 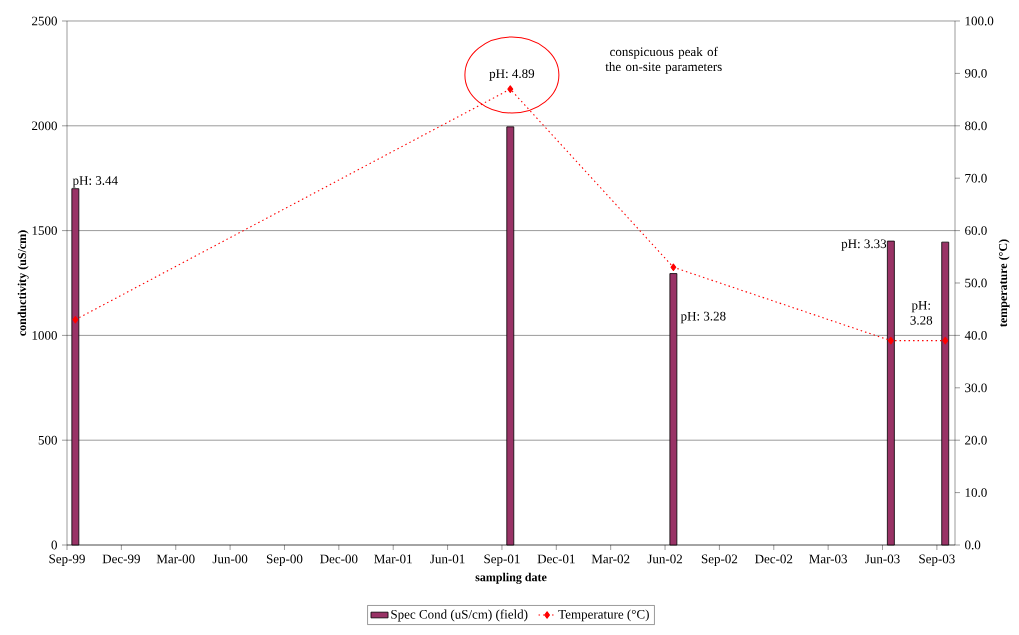 I want to click on y2-tick-label: 70.0, so click(x=976, y=178).